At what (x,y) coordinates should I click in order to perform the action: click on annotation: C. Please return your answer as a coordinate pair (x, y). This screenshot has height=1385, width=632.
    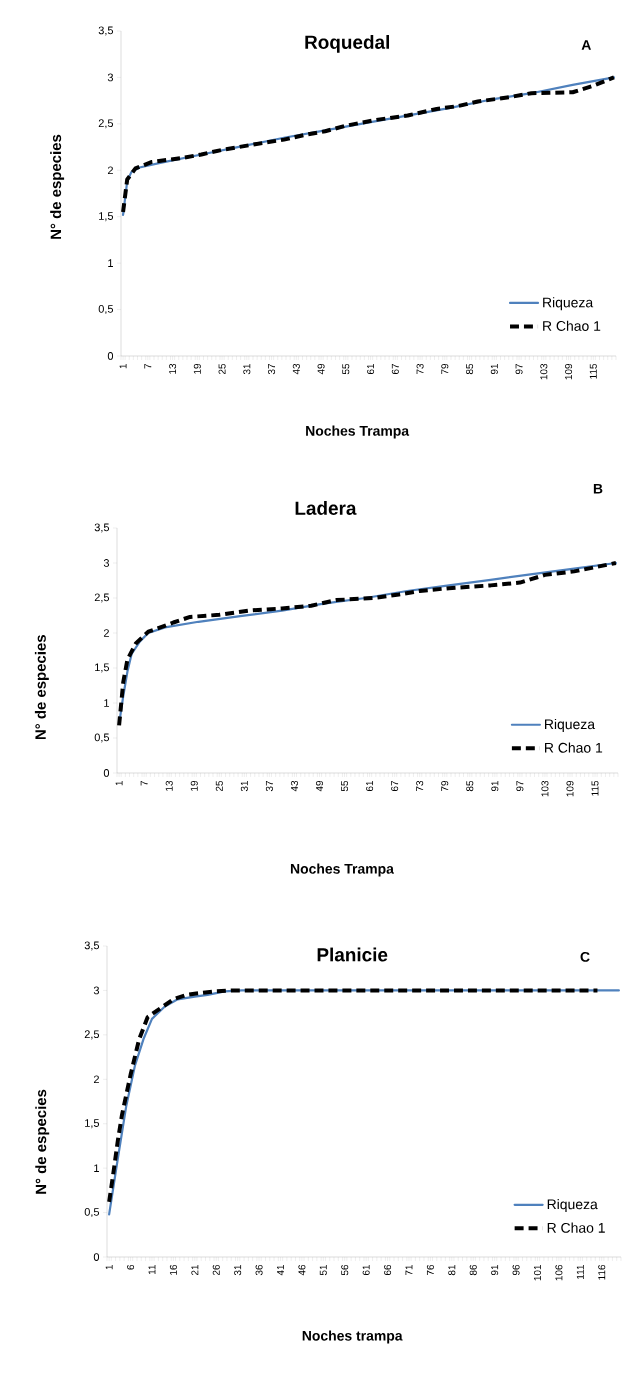
    Looking at the image, I should click on (585, 956).